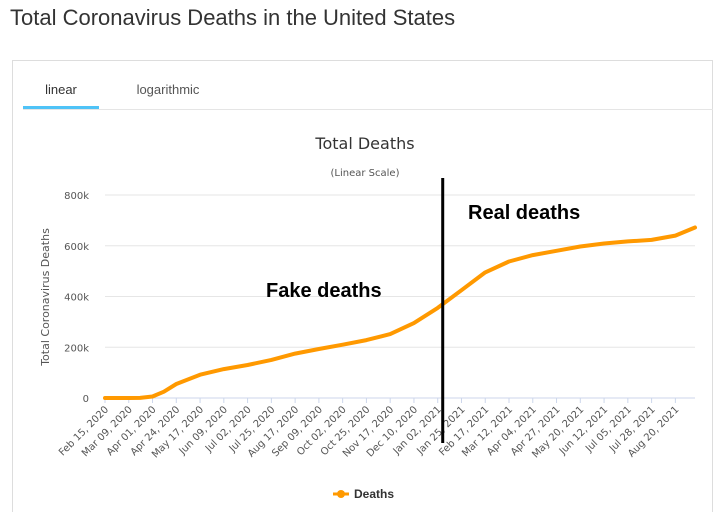 This screenshot has width=724, height=513. What do you see at coordinates (374, 494) in the screenshot?
I see `legend-label-deaths: Deaths` at bounding box center [374, 494].